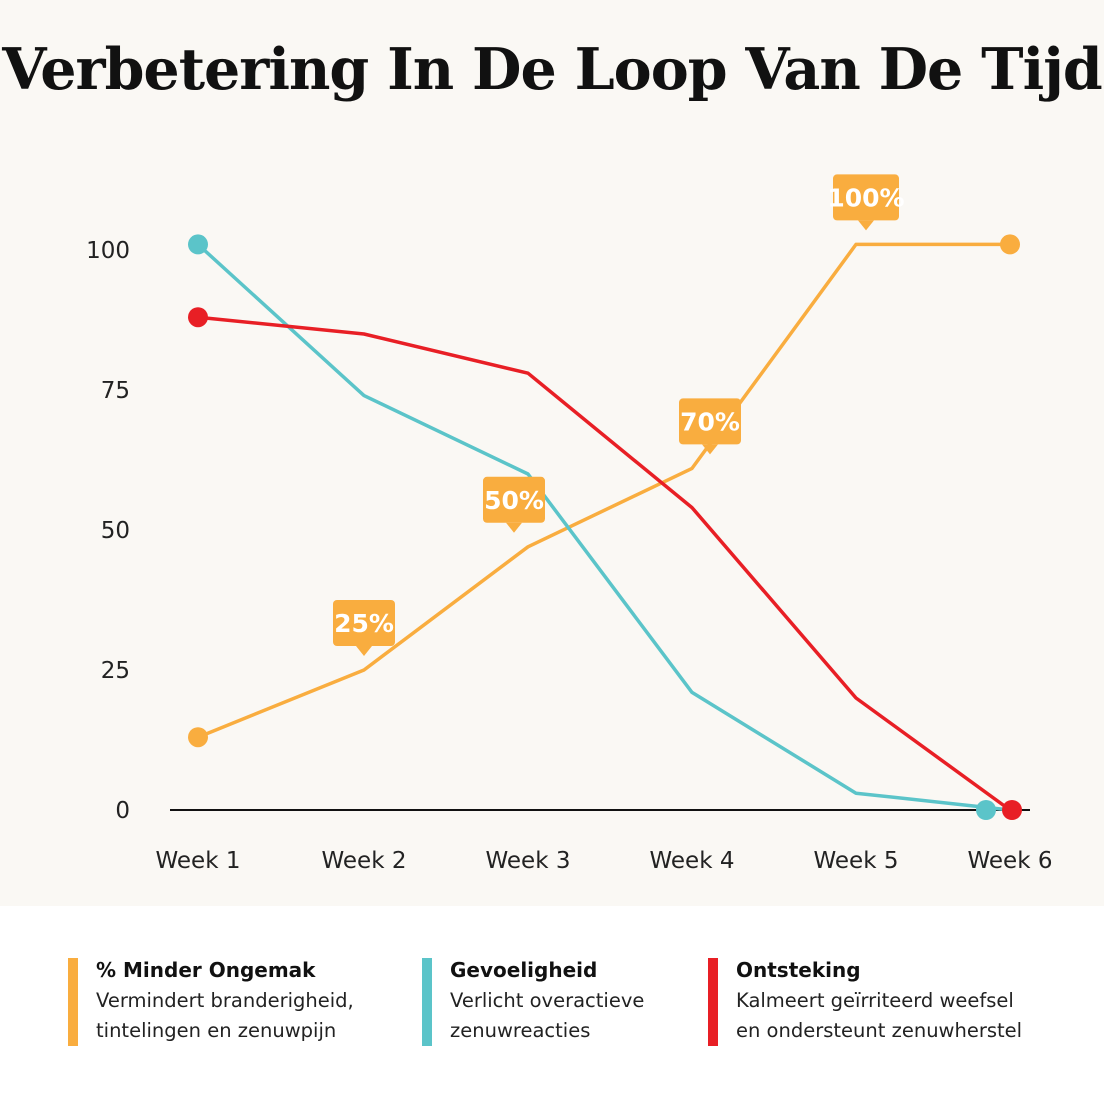  What do you see at coordinates (865, 197) in the screenshot?
I see `callout-label: 100%` at bounding box center [865, 197].